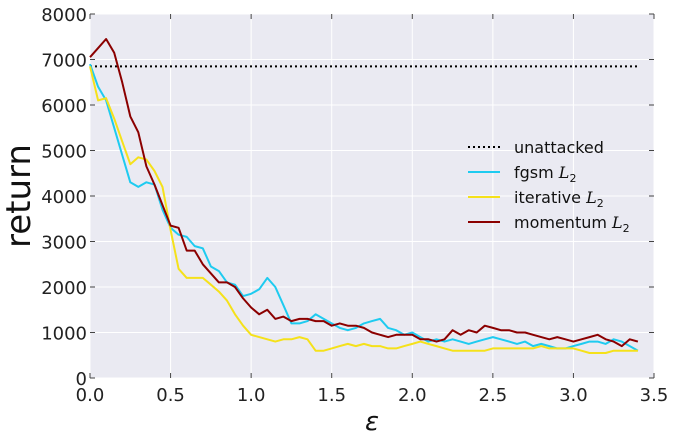 This screenshot has height=439, width=673. Describe the element at coordinates (64, 197) in the screenshot. I see `y-tick-label: 4000` at that location.